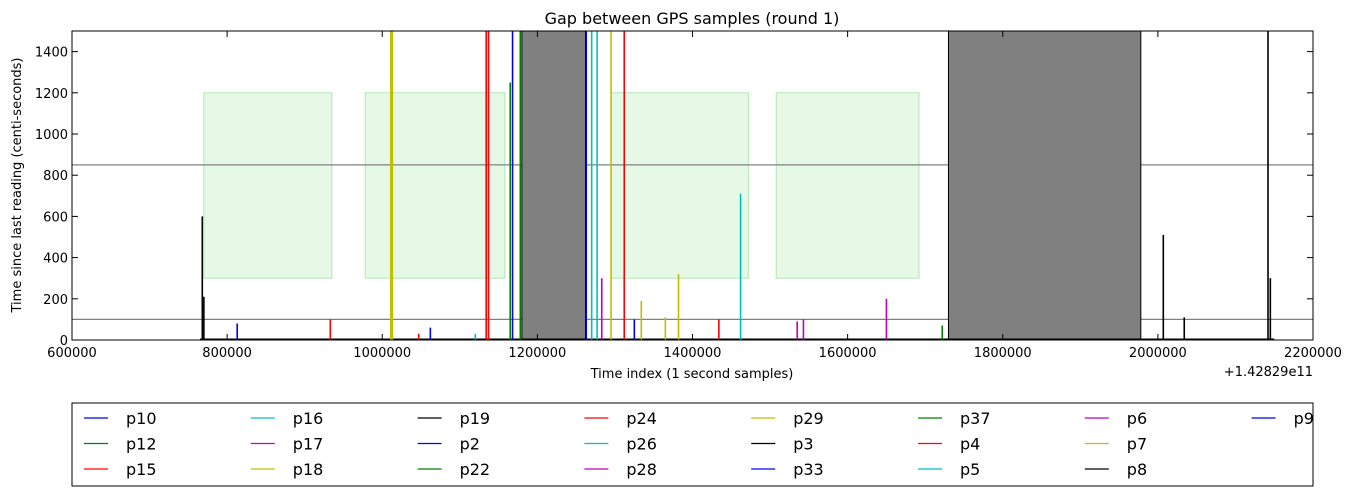 This screenshot has width=1353, height=496. I want to click on legend-label: p18, so click(308, 469).